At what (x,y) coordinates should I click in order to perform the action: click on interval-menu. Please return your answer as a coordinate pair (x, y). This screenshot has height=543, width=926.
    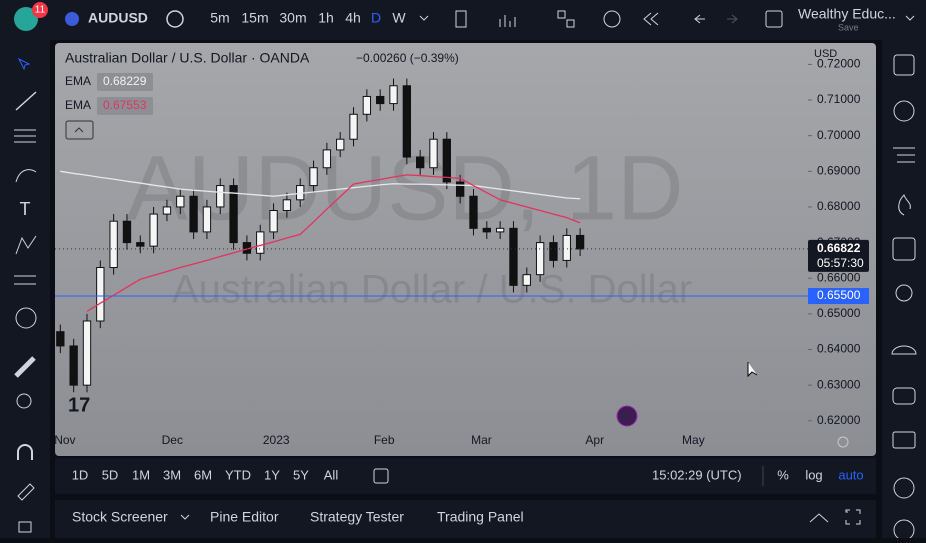
    Looking at the image, I should click on (424, 18).